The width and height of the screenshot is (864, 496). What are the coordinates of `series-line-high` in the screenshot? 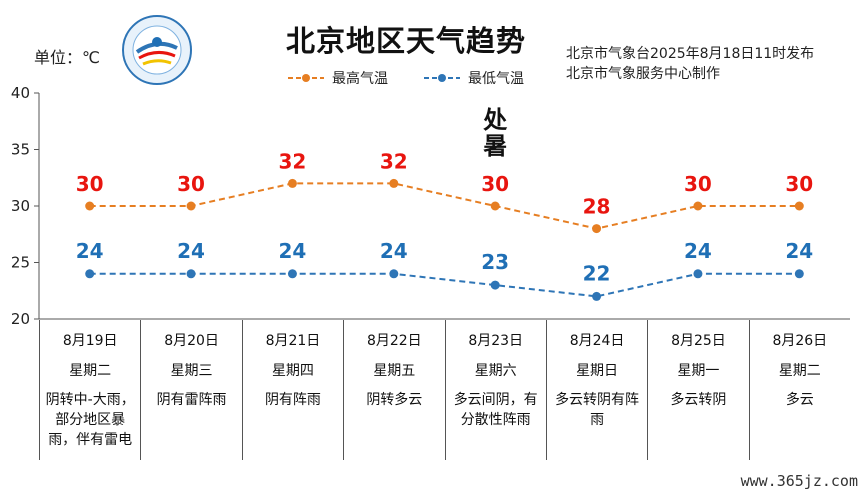 It's located at (444, 206).